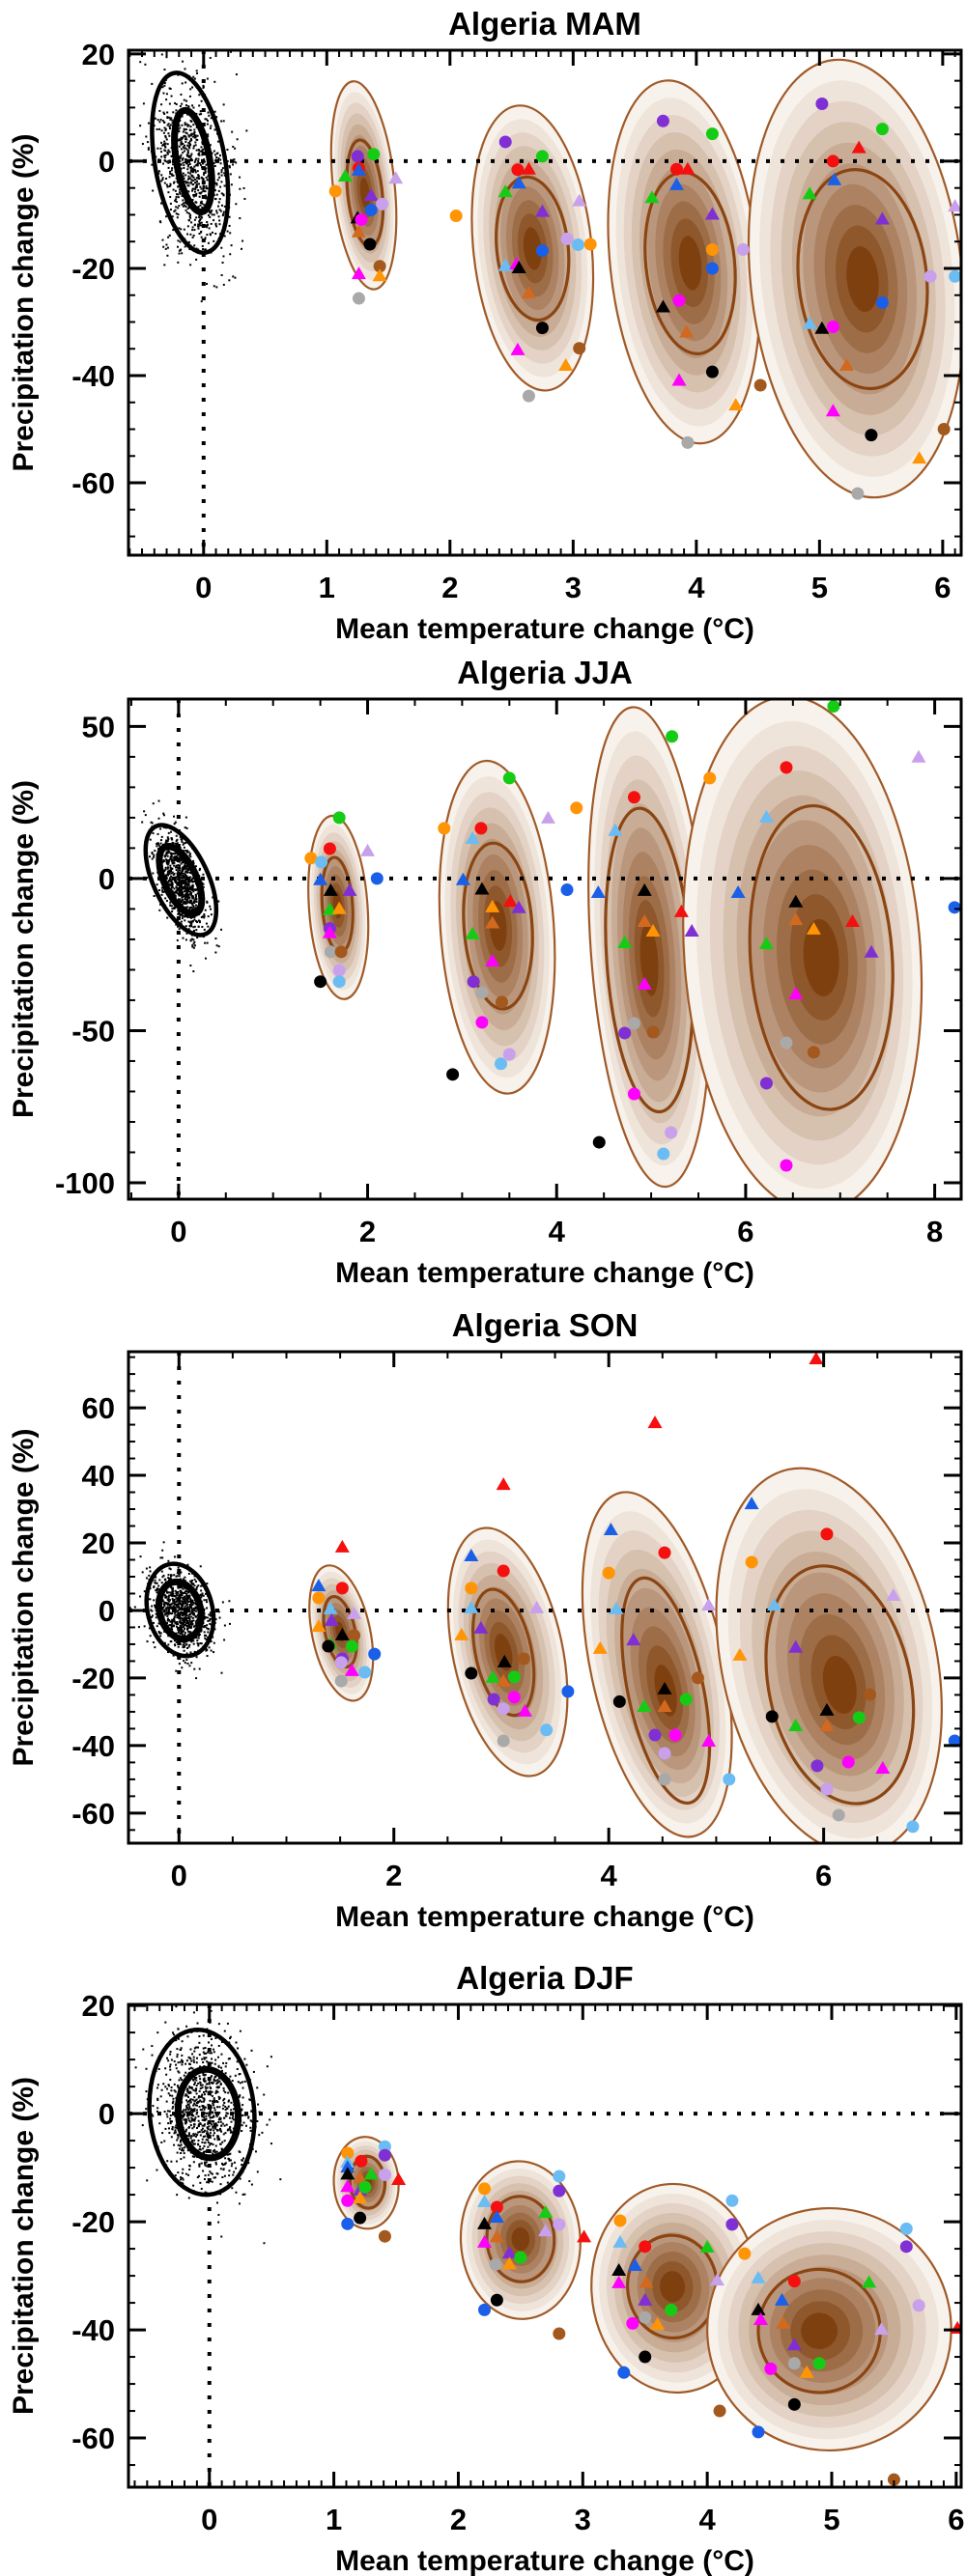  What do you see at coordinates (346, 1614) in the screenshot?
I see `model-markers` at bounding box center [346, 1614].